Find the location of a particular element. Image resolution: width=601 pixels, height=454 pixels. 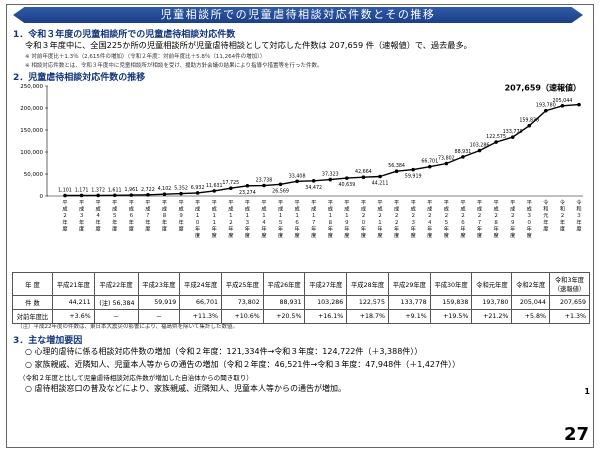

data-label: 59,919 is located at coordinates (413, 177).